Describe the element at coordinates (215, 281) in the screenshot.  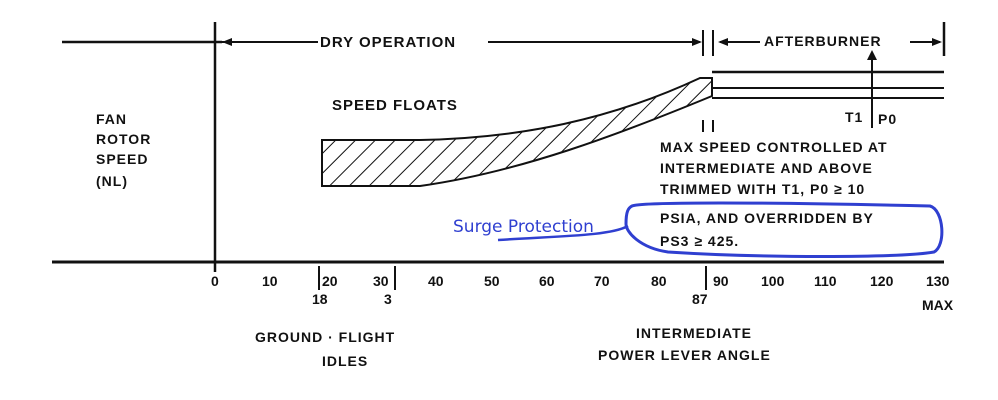
I see `tick-0: 0` at that location.